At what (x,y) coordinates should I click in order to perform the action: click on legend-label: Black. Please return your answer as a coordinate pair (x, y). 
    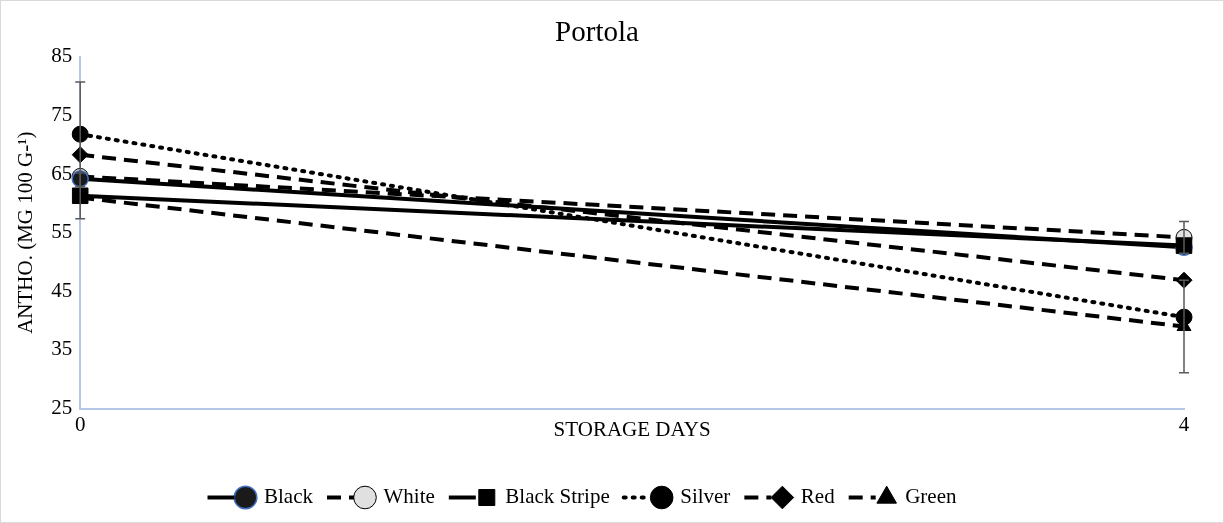
    Looking at the image, I should click on (289, 496).